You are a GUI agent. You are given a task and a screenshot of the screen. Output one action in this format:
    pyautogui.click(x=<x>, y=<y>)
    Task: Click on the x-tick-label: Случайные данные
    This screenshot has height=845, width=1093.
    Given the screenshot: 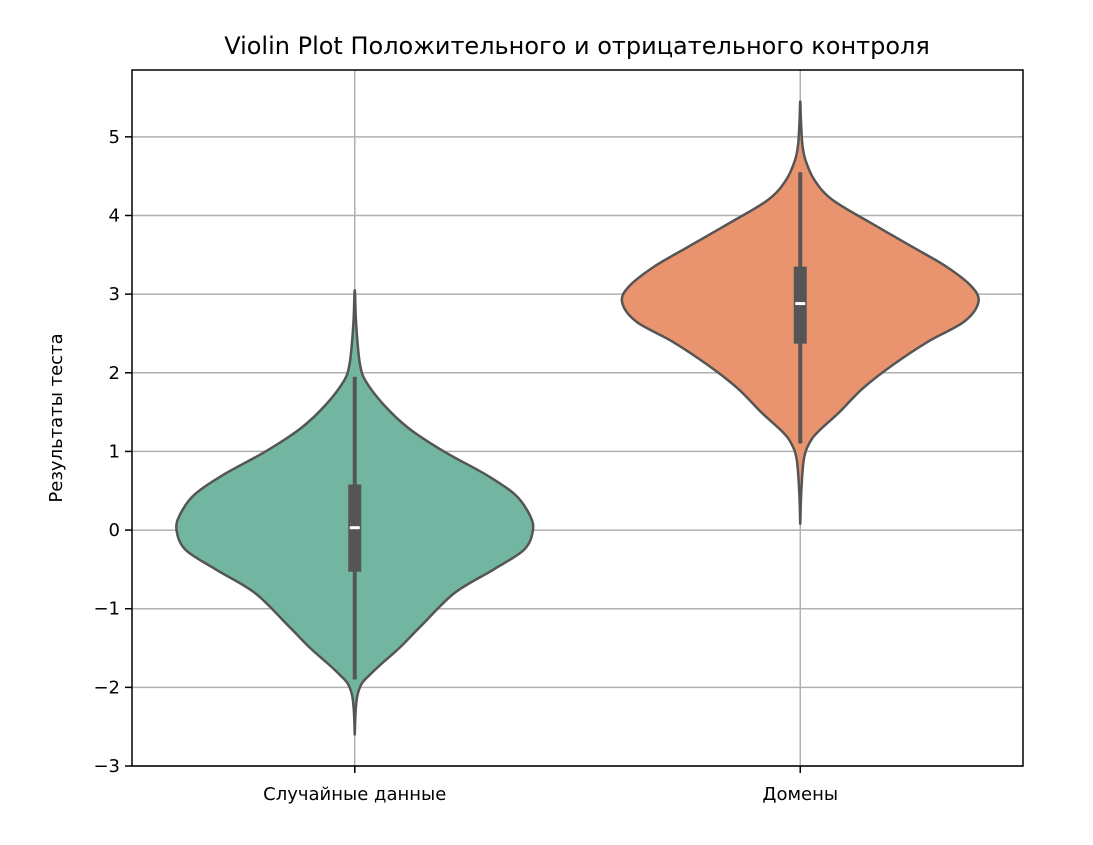 What is the action you would take?
    pyautogui.click(x=354, y=794)
    